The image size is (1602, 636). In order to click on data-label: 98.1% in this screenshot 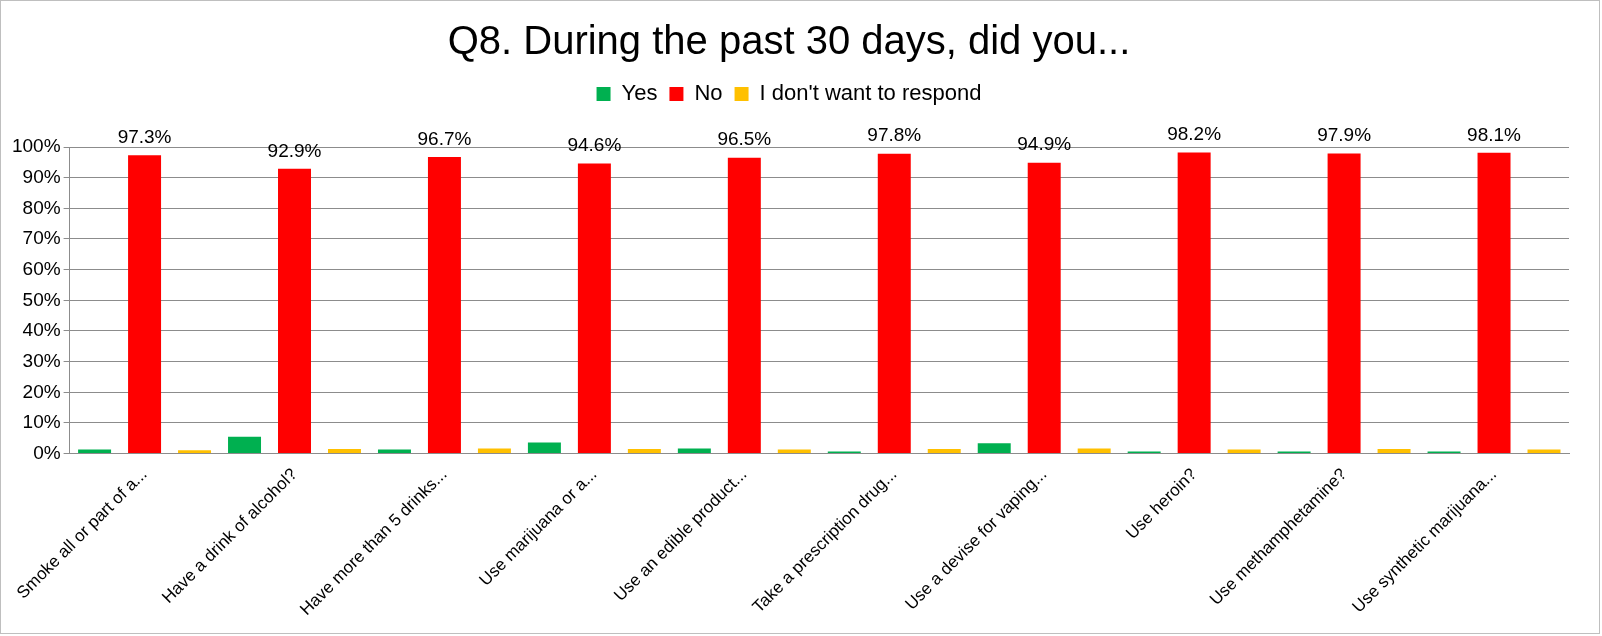, I will do `click(1494, 134)`.